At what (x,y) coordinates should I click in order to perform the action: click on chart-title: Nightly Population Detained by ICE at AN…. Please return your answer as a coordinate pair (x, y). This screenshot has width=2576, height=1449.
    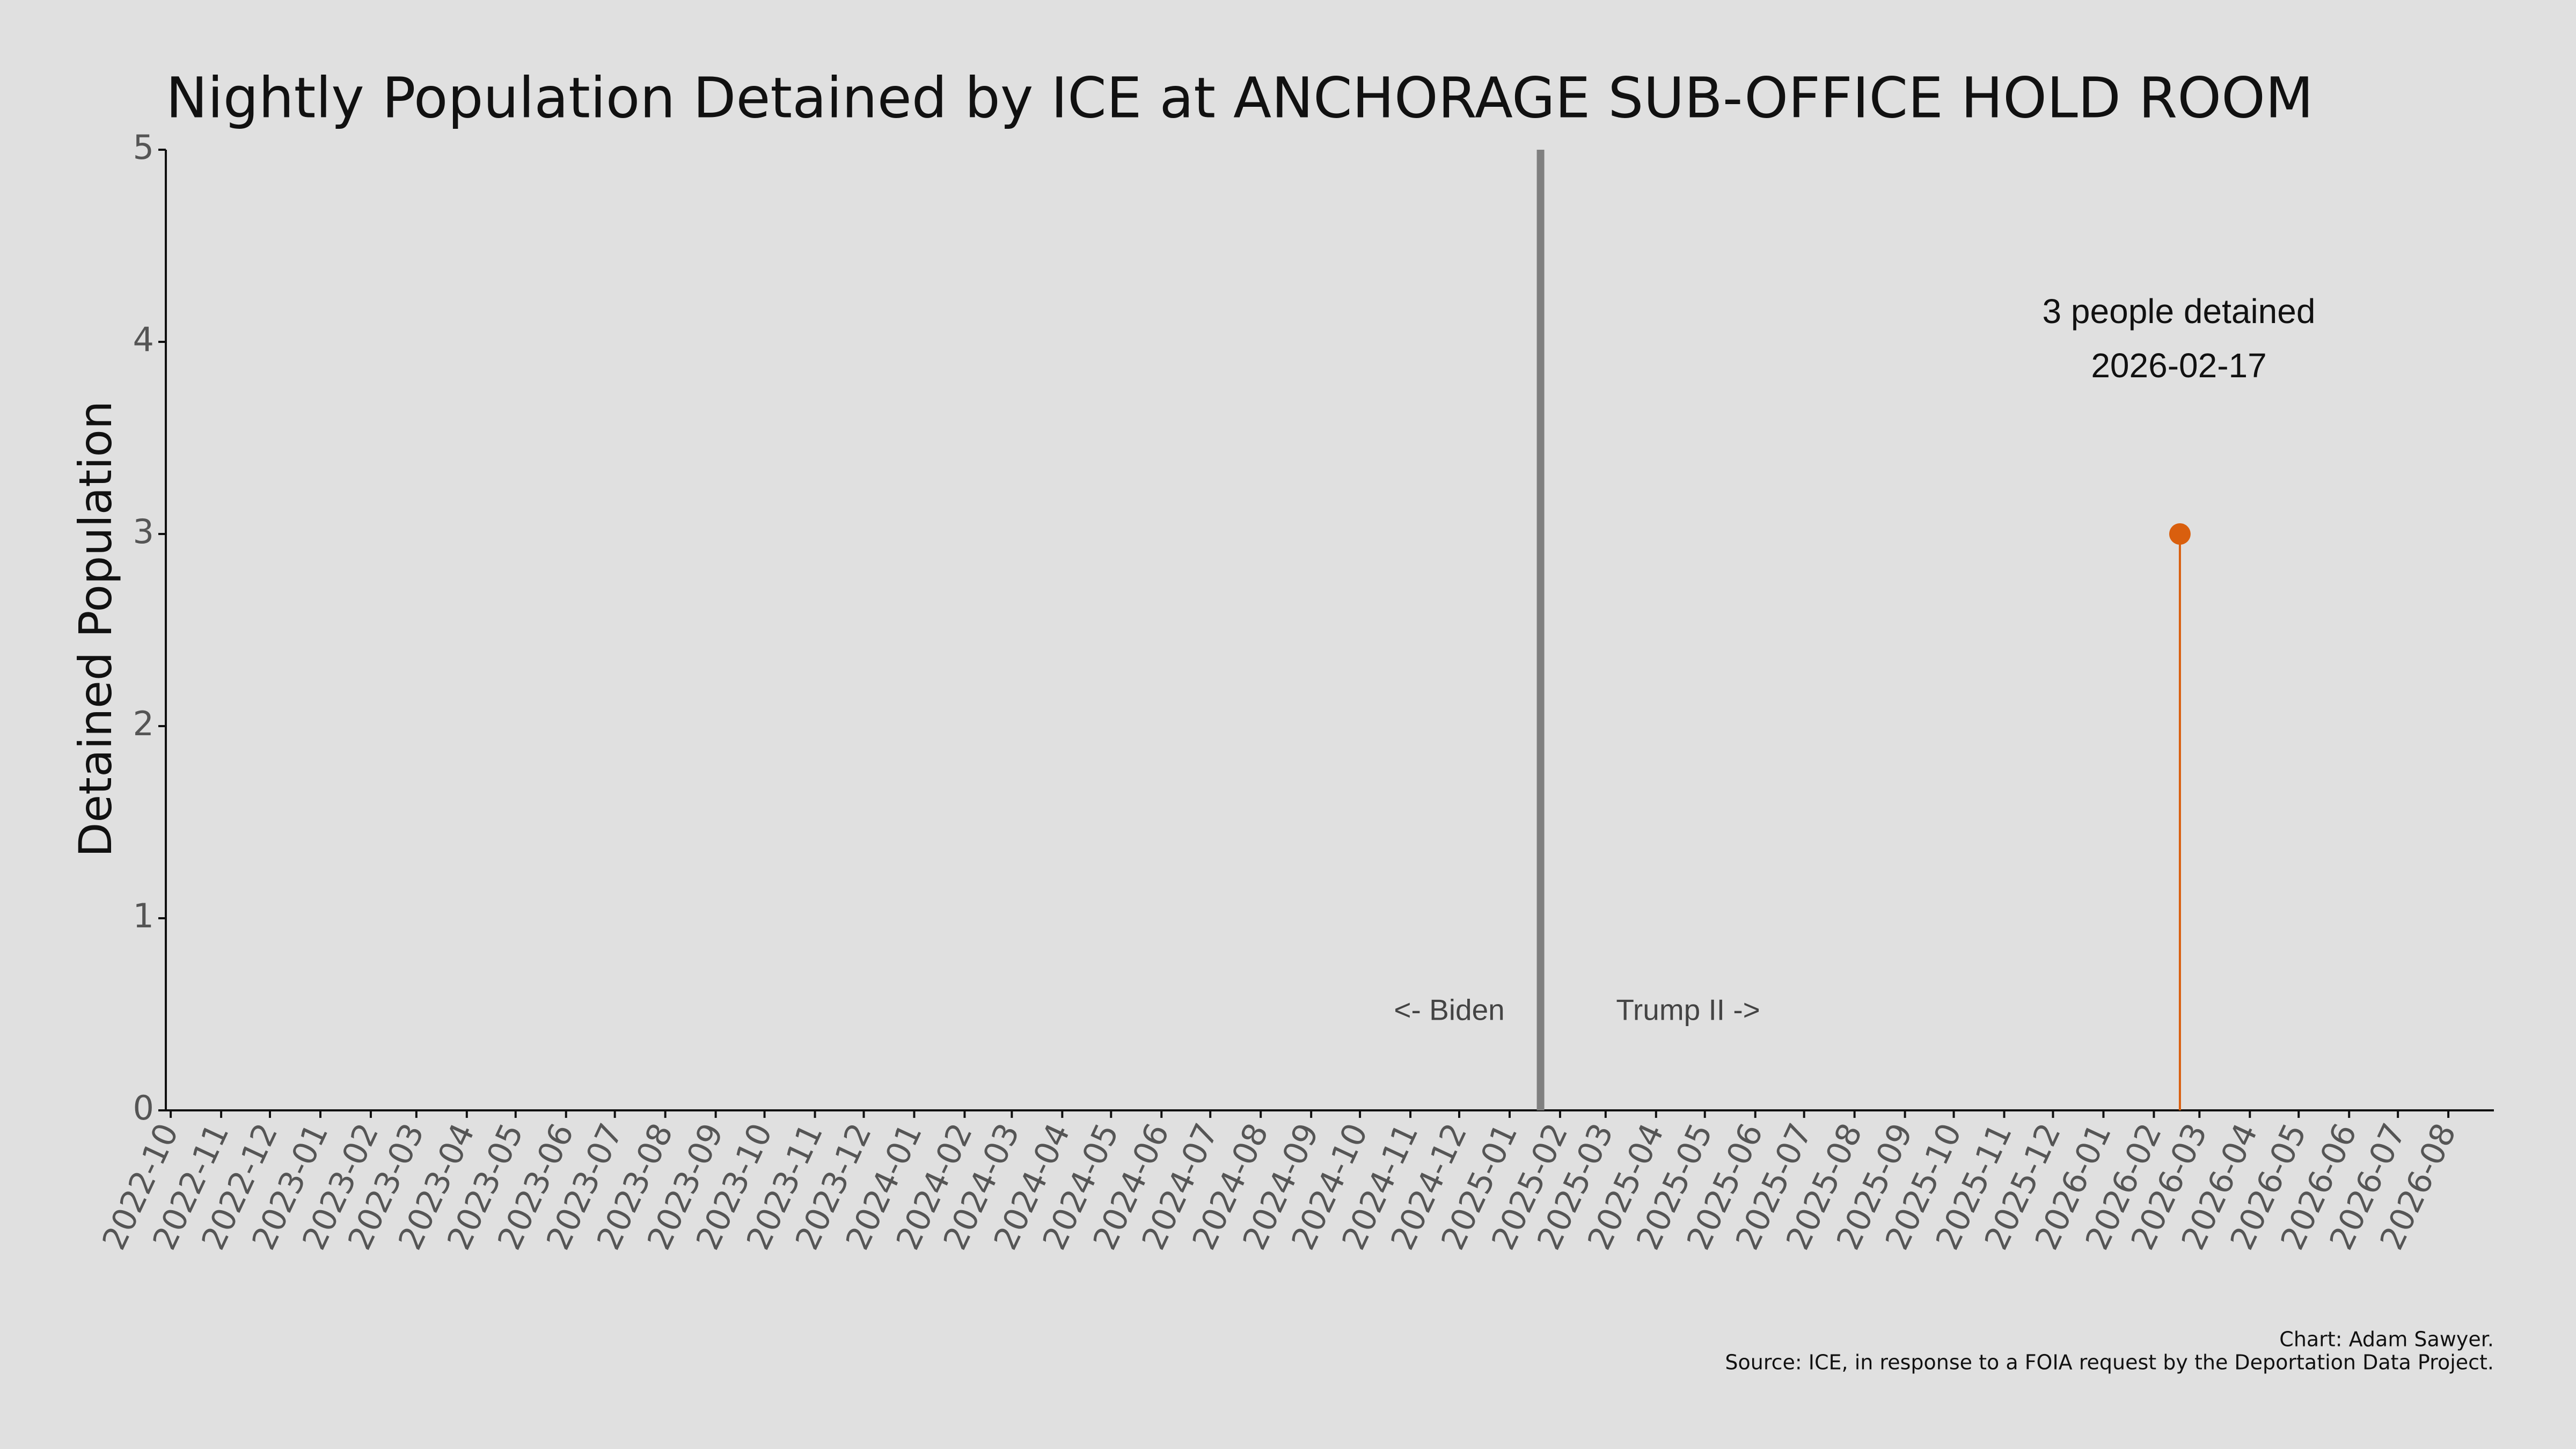
    Looking at the image, I should click on (1240, 97).